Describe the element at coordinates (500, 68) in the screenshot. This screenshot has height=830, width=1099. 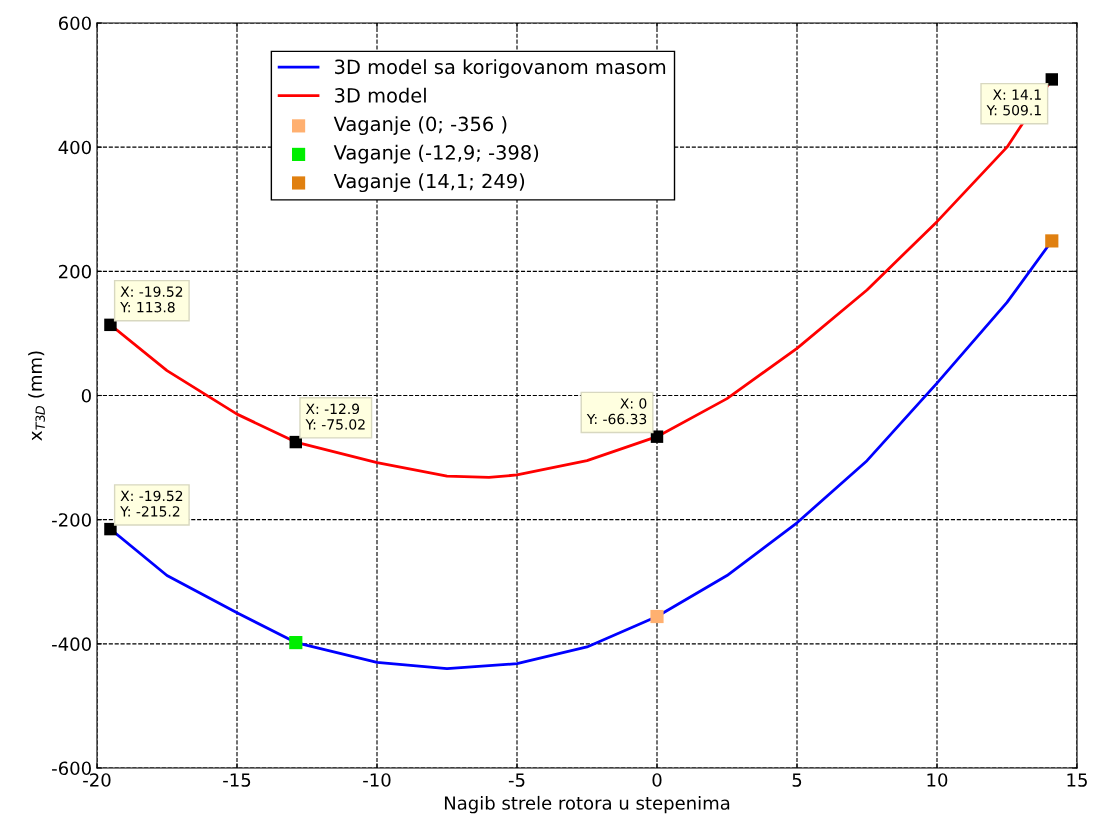
I see `legend-label: 3D model sa korigovanom masom` at that location.